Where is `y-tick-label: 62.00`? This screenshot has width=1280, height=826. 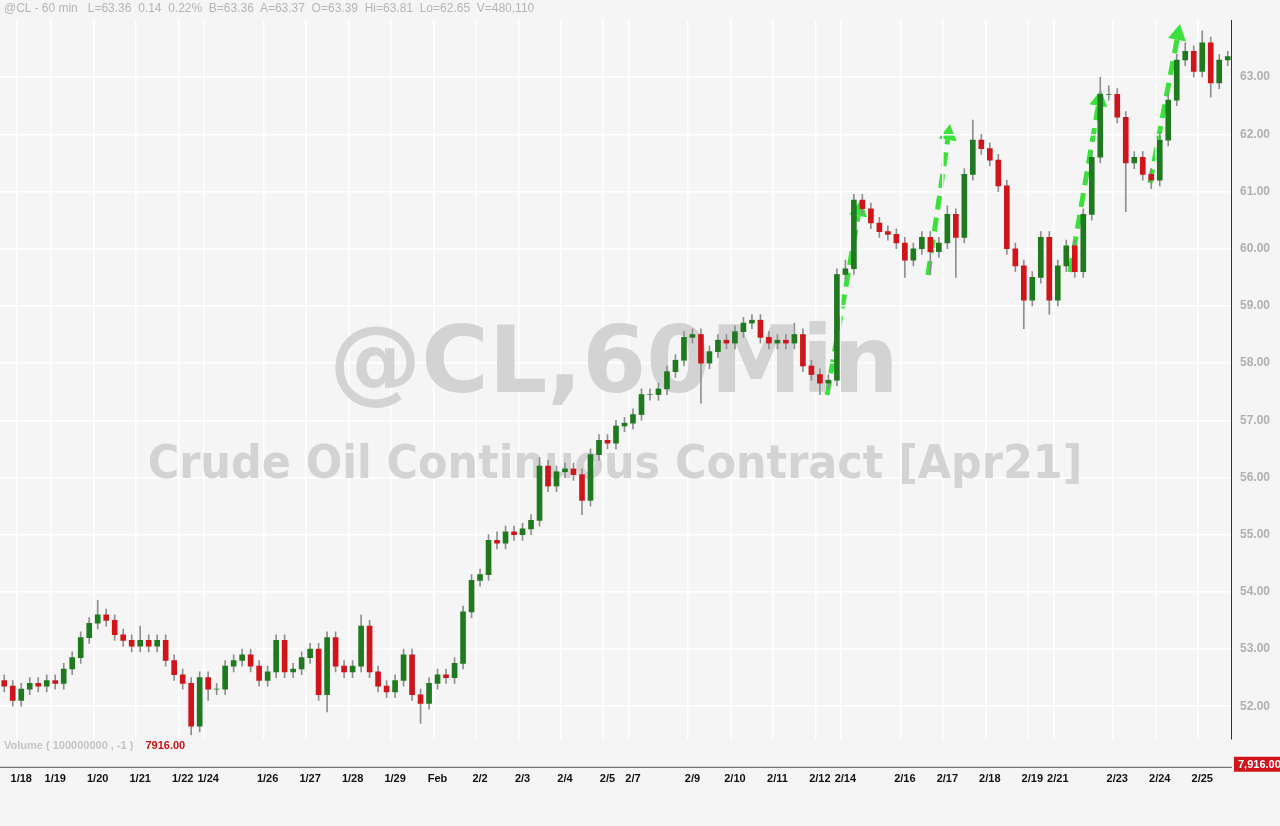
y-tick-label: 62.00 is located at coordinates (1255, 133).